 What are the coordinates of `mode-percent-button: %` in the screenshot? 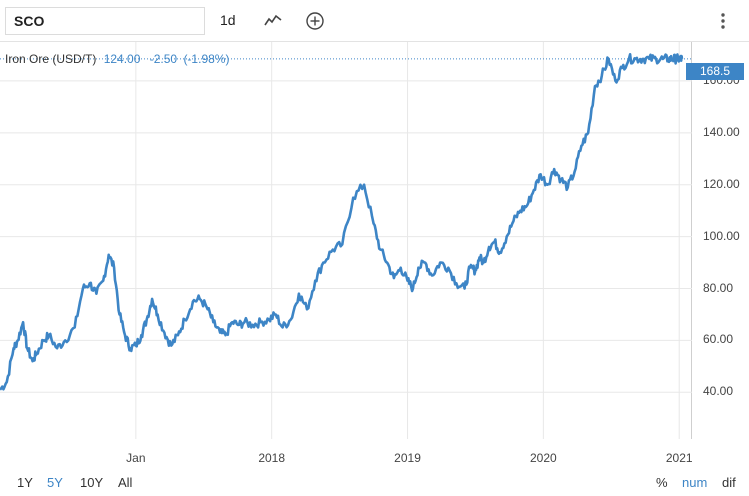 It's located at (662, 482).